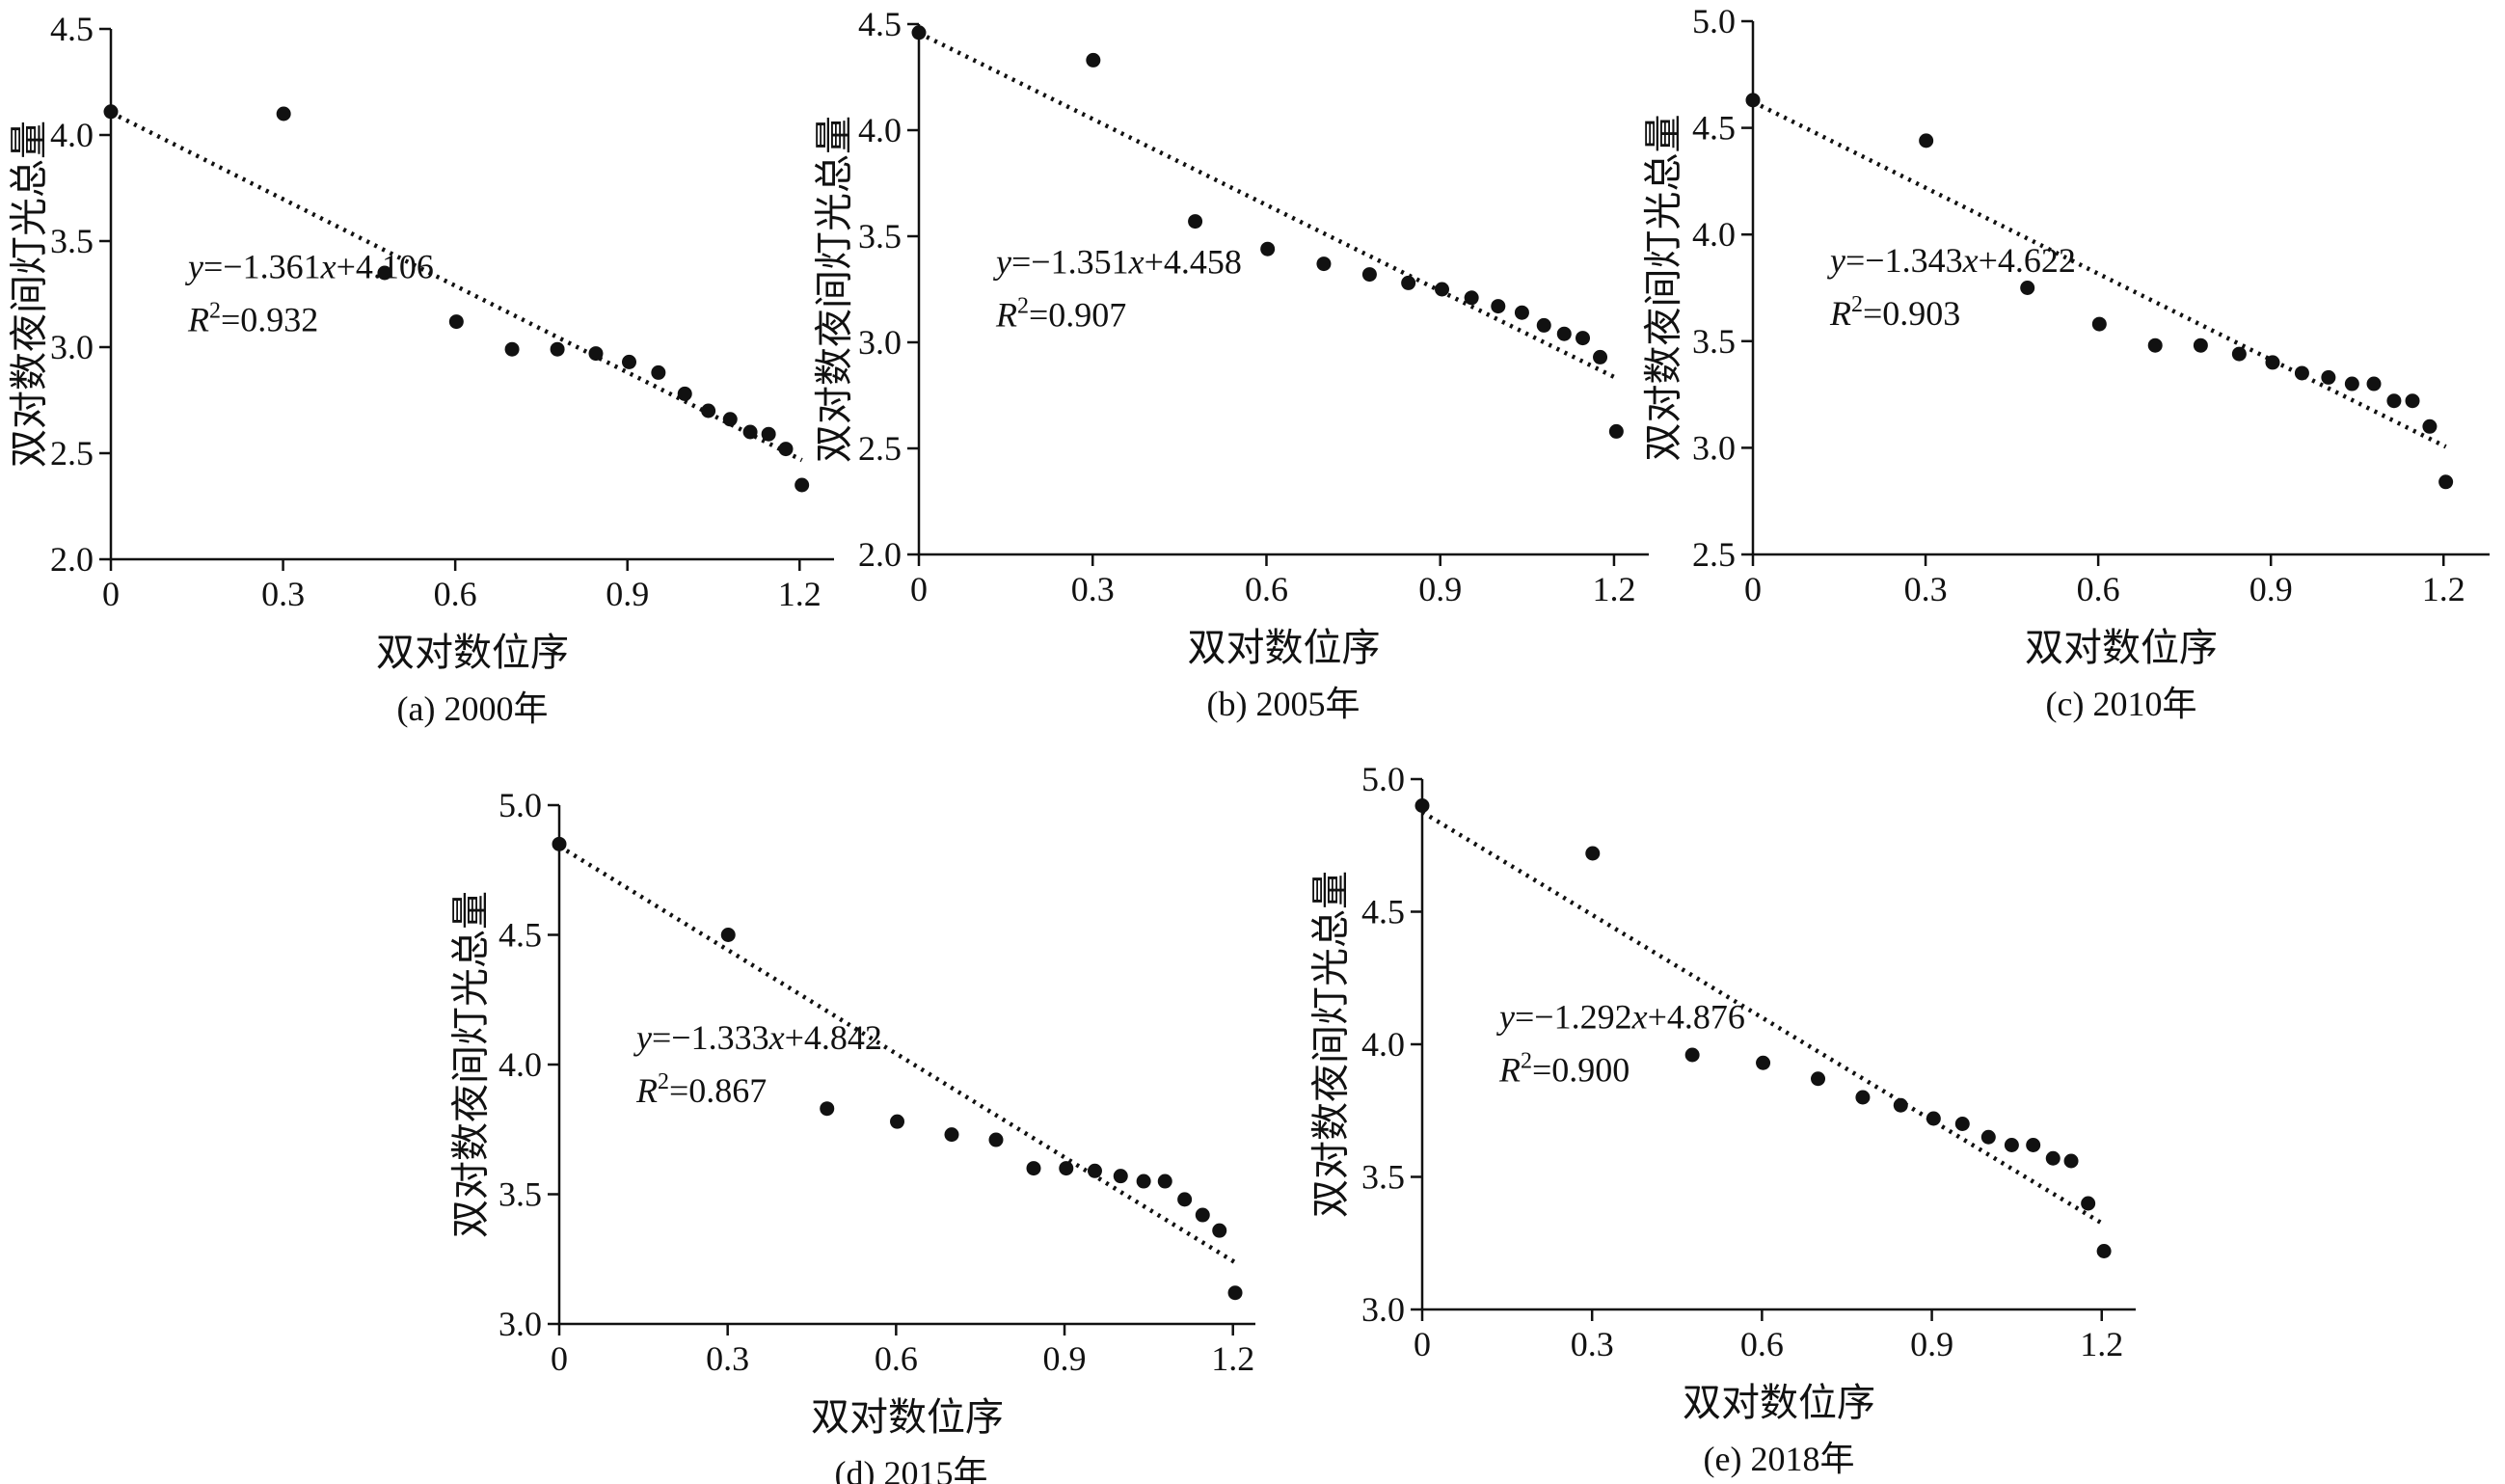 Image resolution: width=2505 pixels, height=1484 pixels. What do you see at coordinates (253, 319) in the screenshot?
I see `r-squared: R2=0.932` at bounding box center [253, 319].